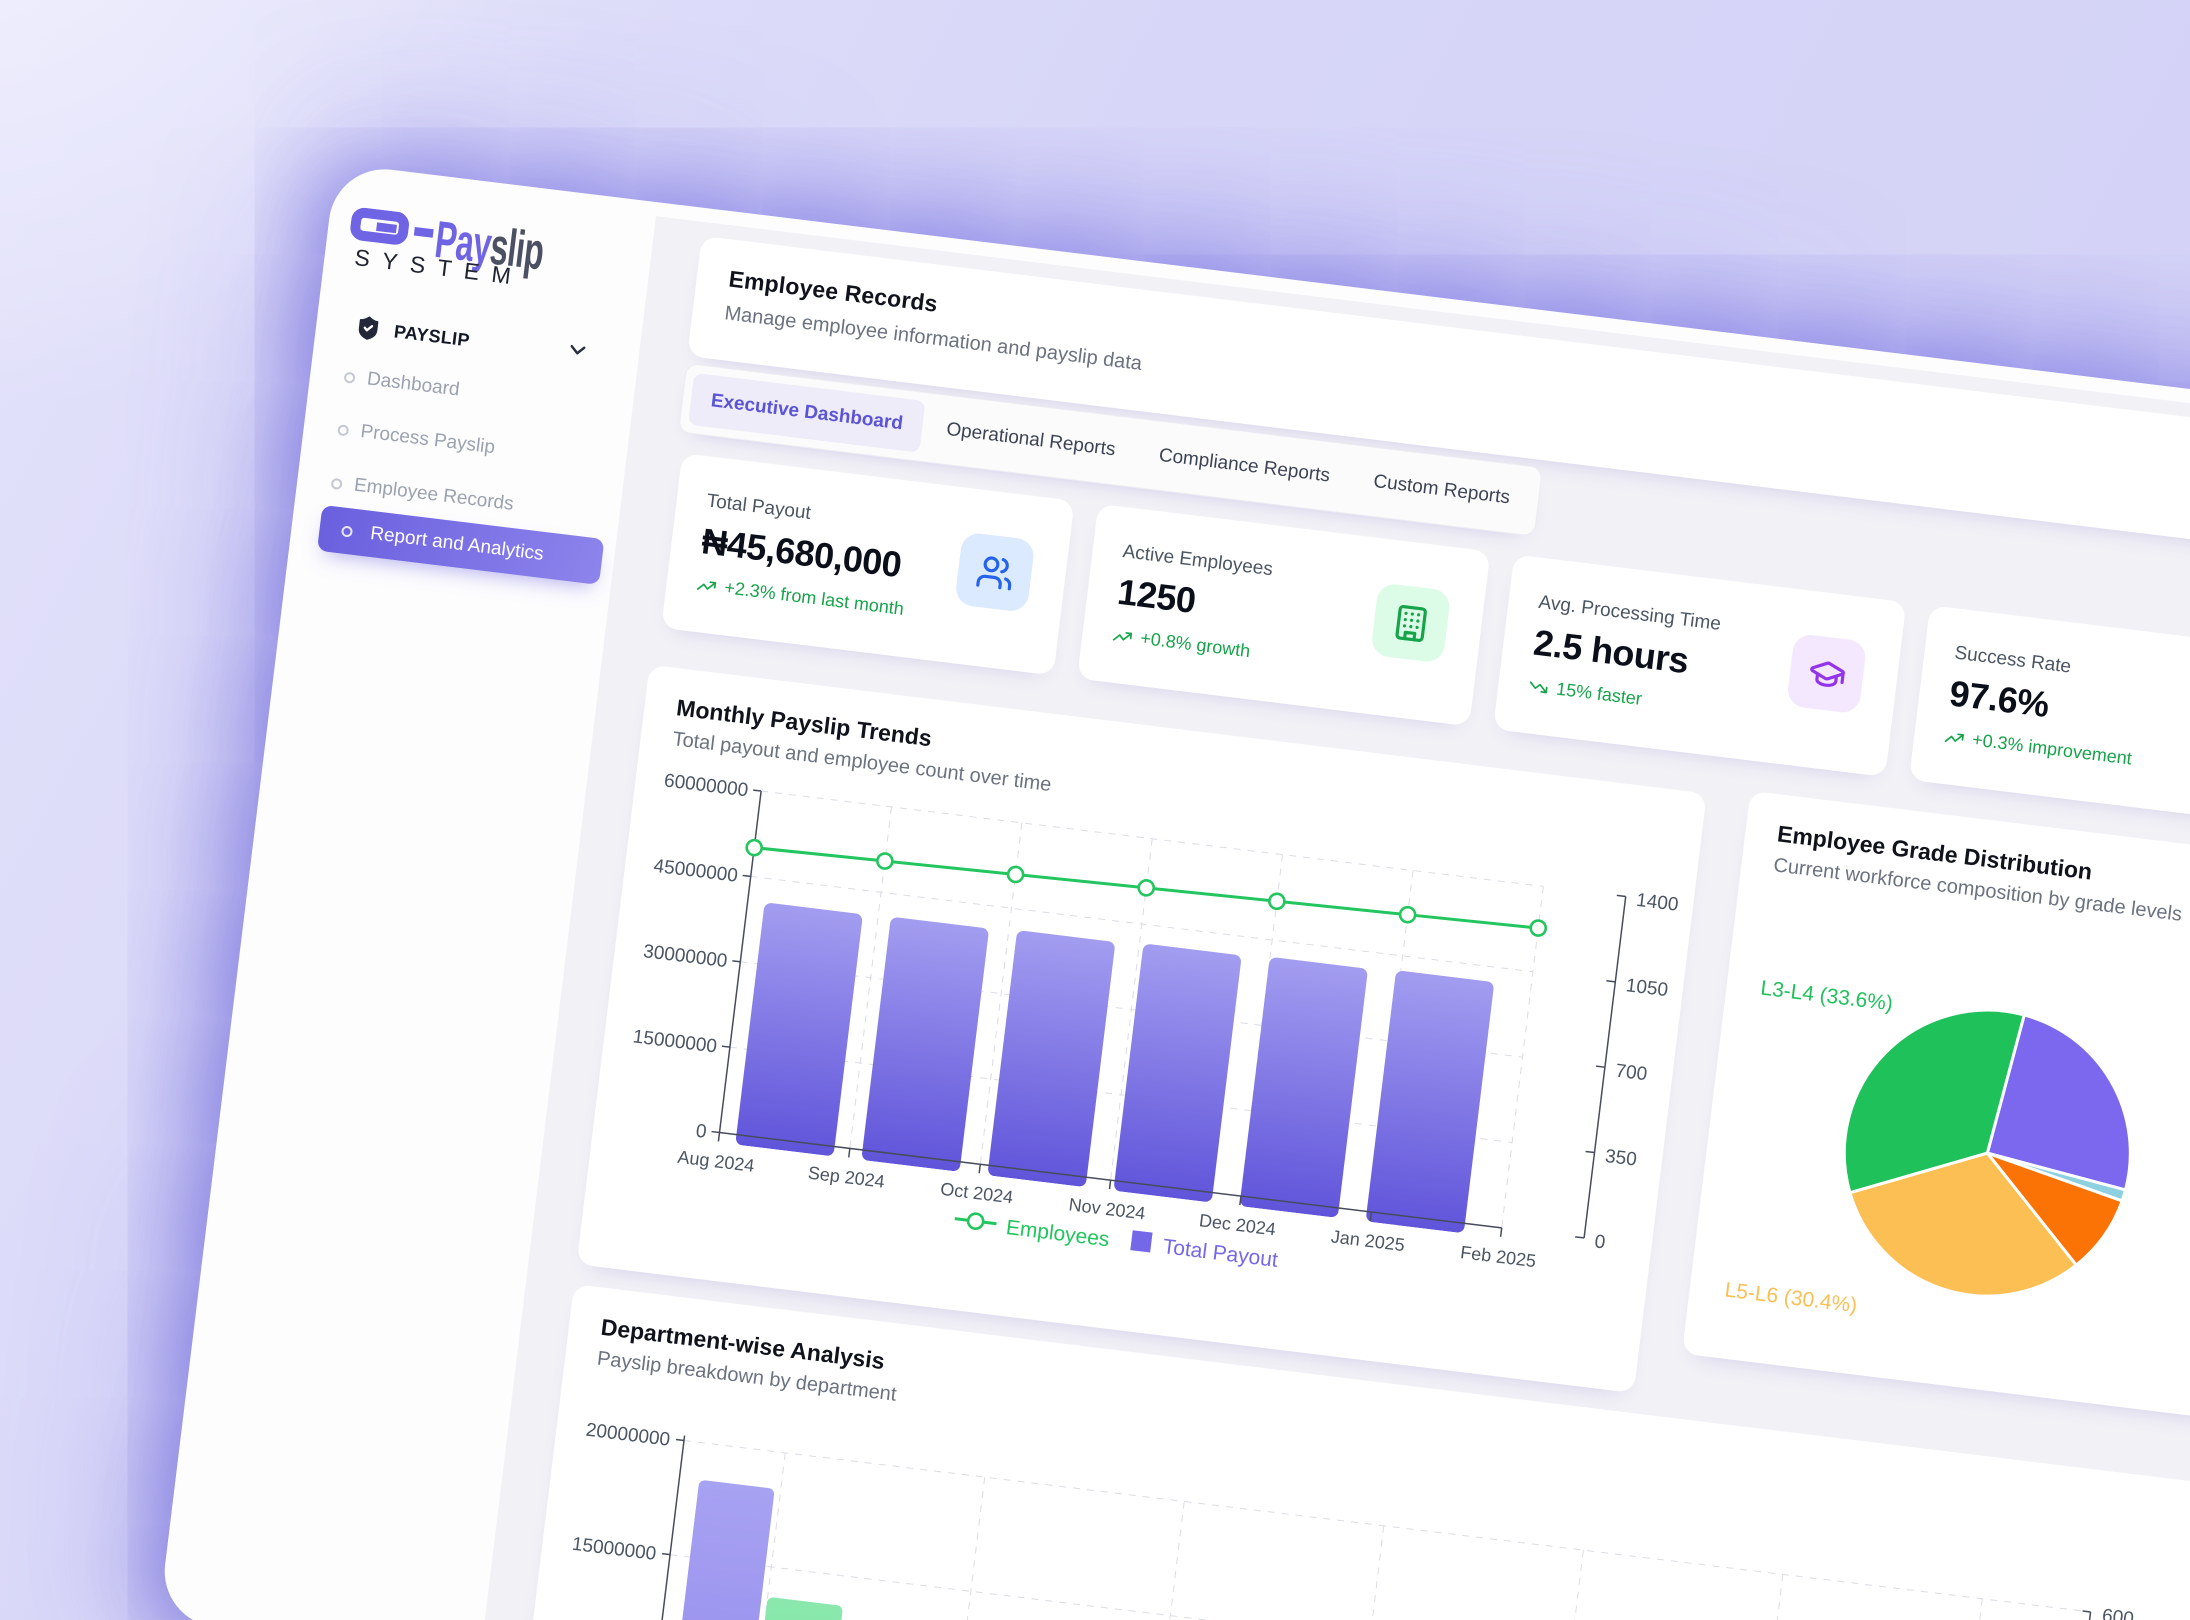 Image resolution: width=2190 pixels, height=1620 pixels. Describe the element at coordinates (685, 956) in the screenshot. I see `svg-text: 30000000` at that location.